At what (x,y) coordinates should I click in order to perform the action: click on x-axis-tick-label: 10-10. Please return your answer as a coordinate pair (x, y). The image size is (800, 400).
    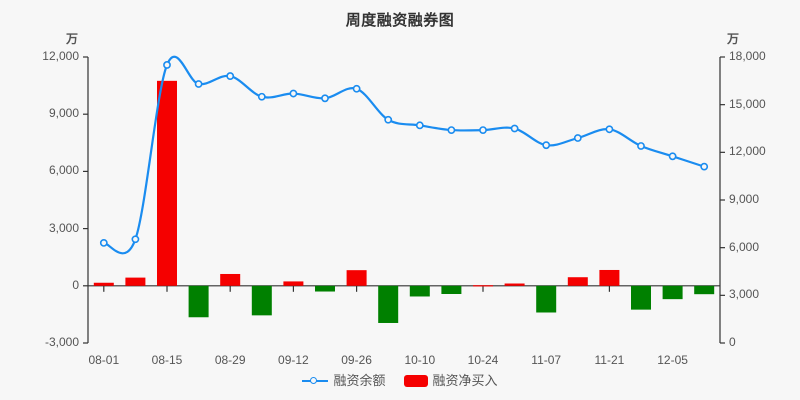
    Looking at the image, I should click on (420, 360).